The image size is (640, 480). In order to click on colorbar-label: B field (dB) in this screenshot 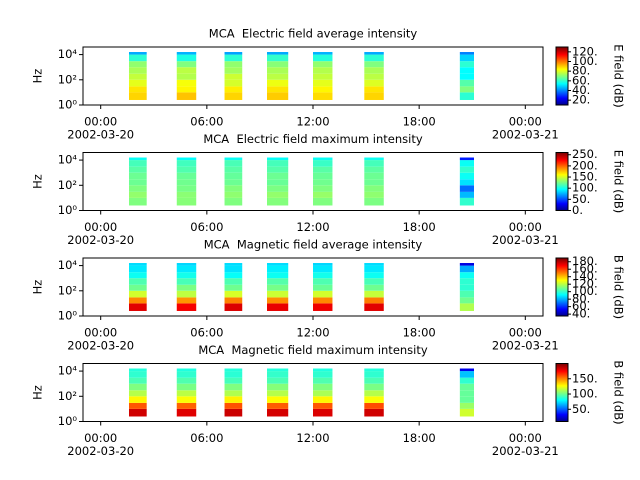, I will do `click(619, 287)`.